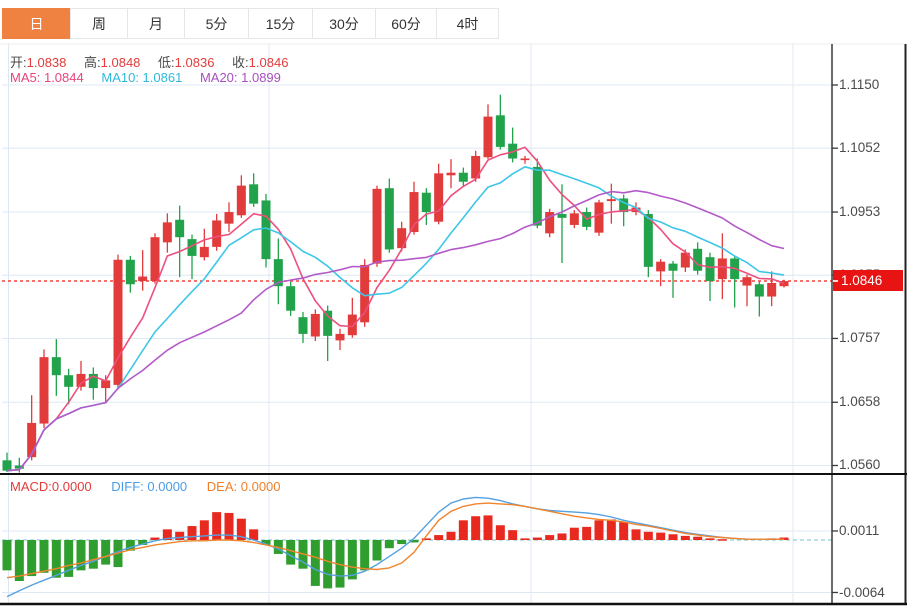 This screenshot has width=907, height=607. Describe the element at coordinates (216, 23) in the screenshot. I see `tab-5min: 5分` at that location.